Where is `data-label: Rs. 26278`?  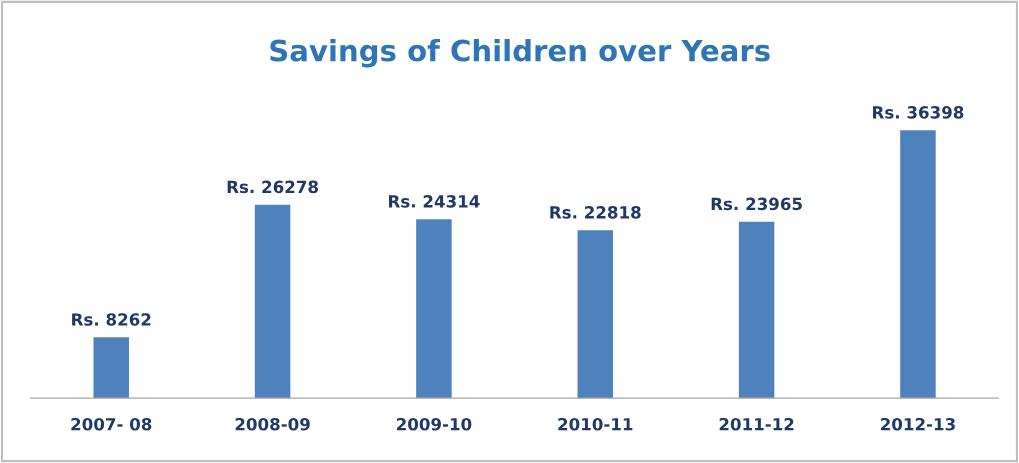
data-label: Rs. 26278 is located at coordinates (272, 187).